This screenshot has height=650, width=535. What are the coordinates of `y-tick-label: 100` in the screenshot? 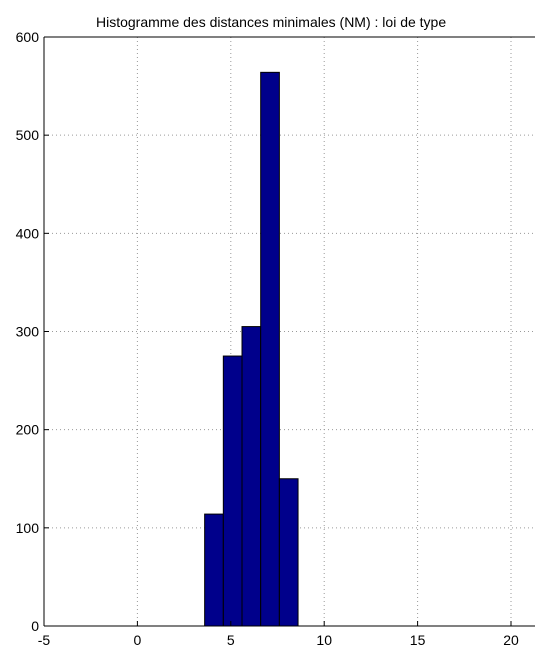 It's located at (28, 528).